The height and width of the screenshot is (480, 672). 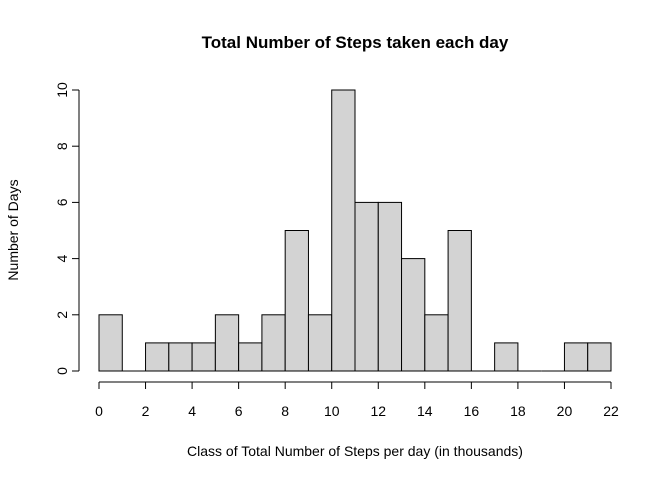 What do you see at coordinates (565, 411) in the screenshot?
I see `x-tick-label: 20` at bounding box center [565, 411].